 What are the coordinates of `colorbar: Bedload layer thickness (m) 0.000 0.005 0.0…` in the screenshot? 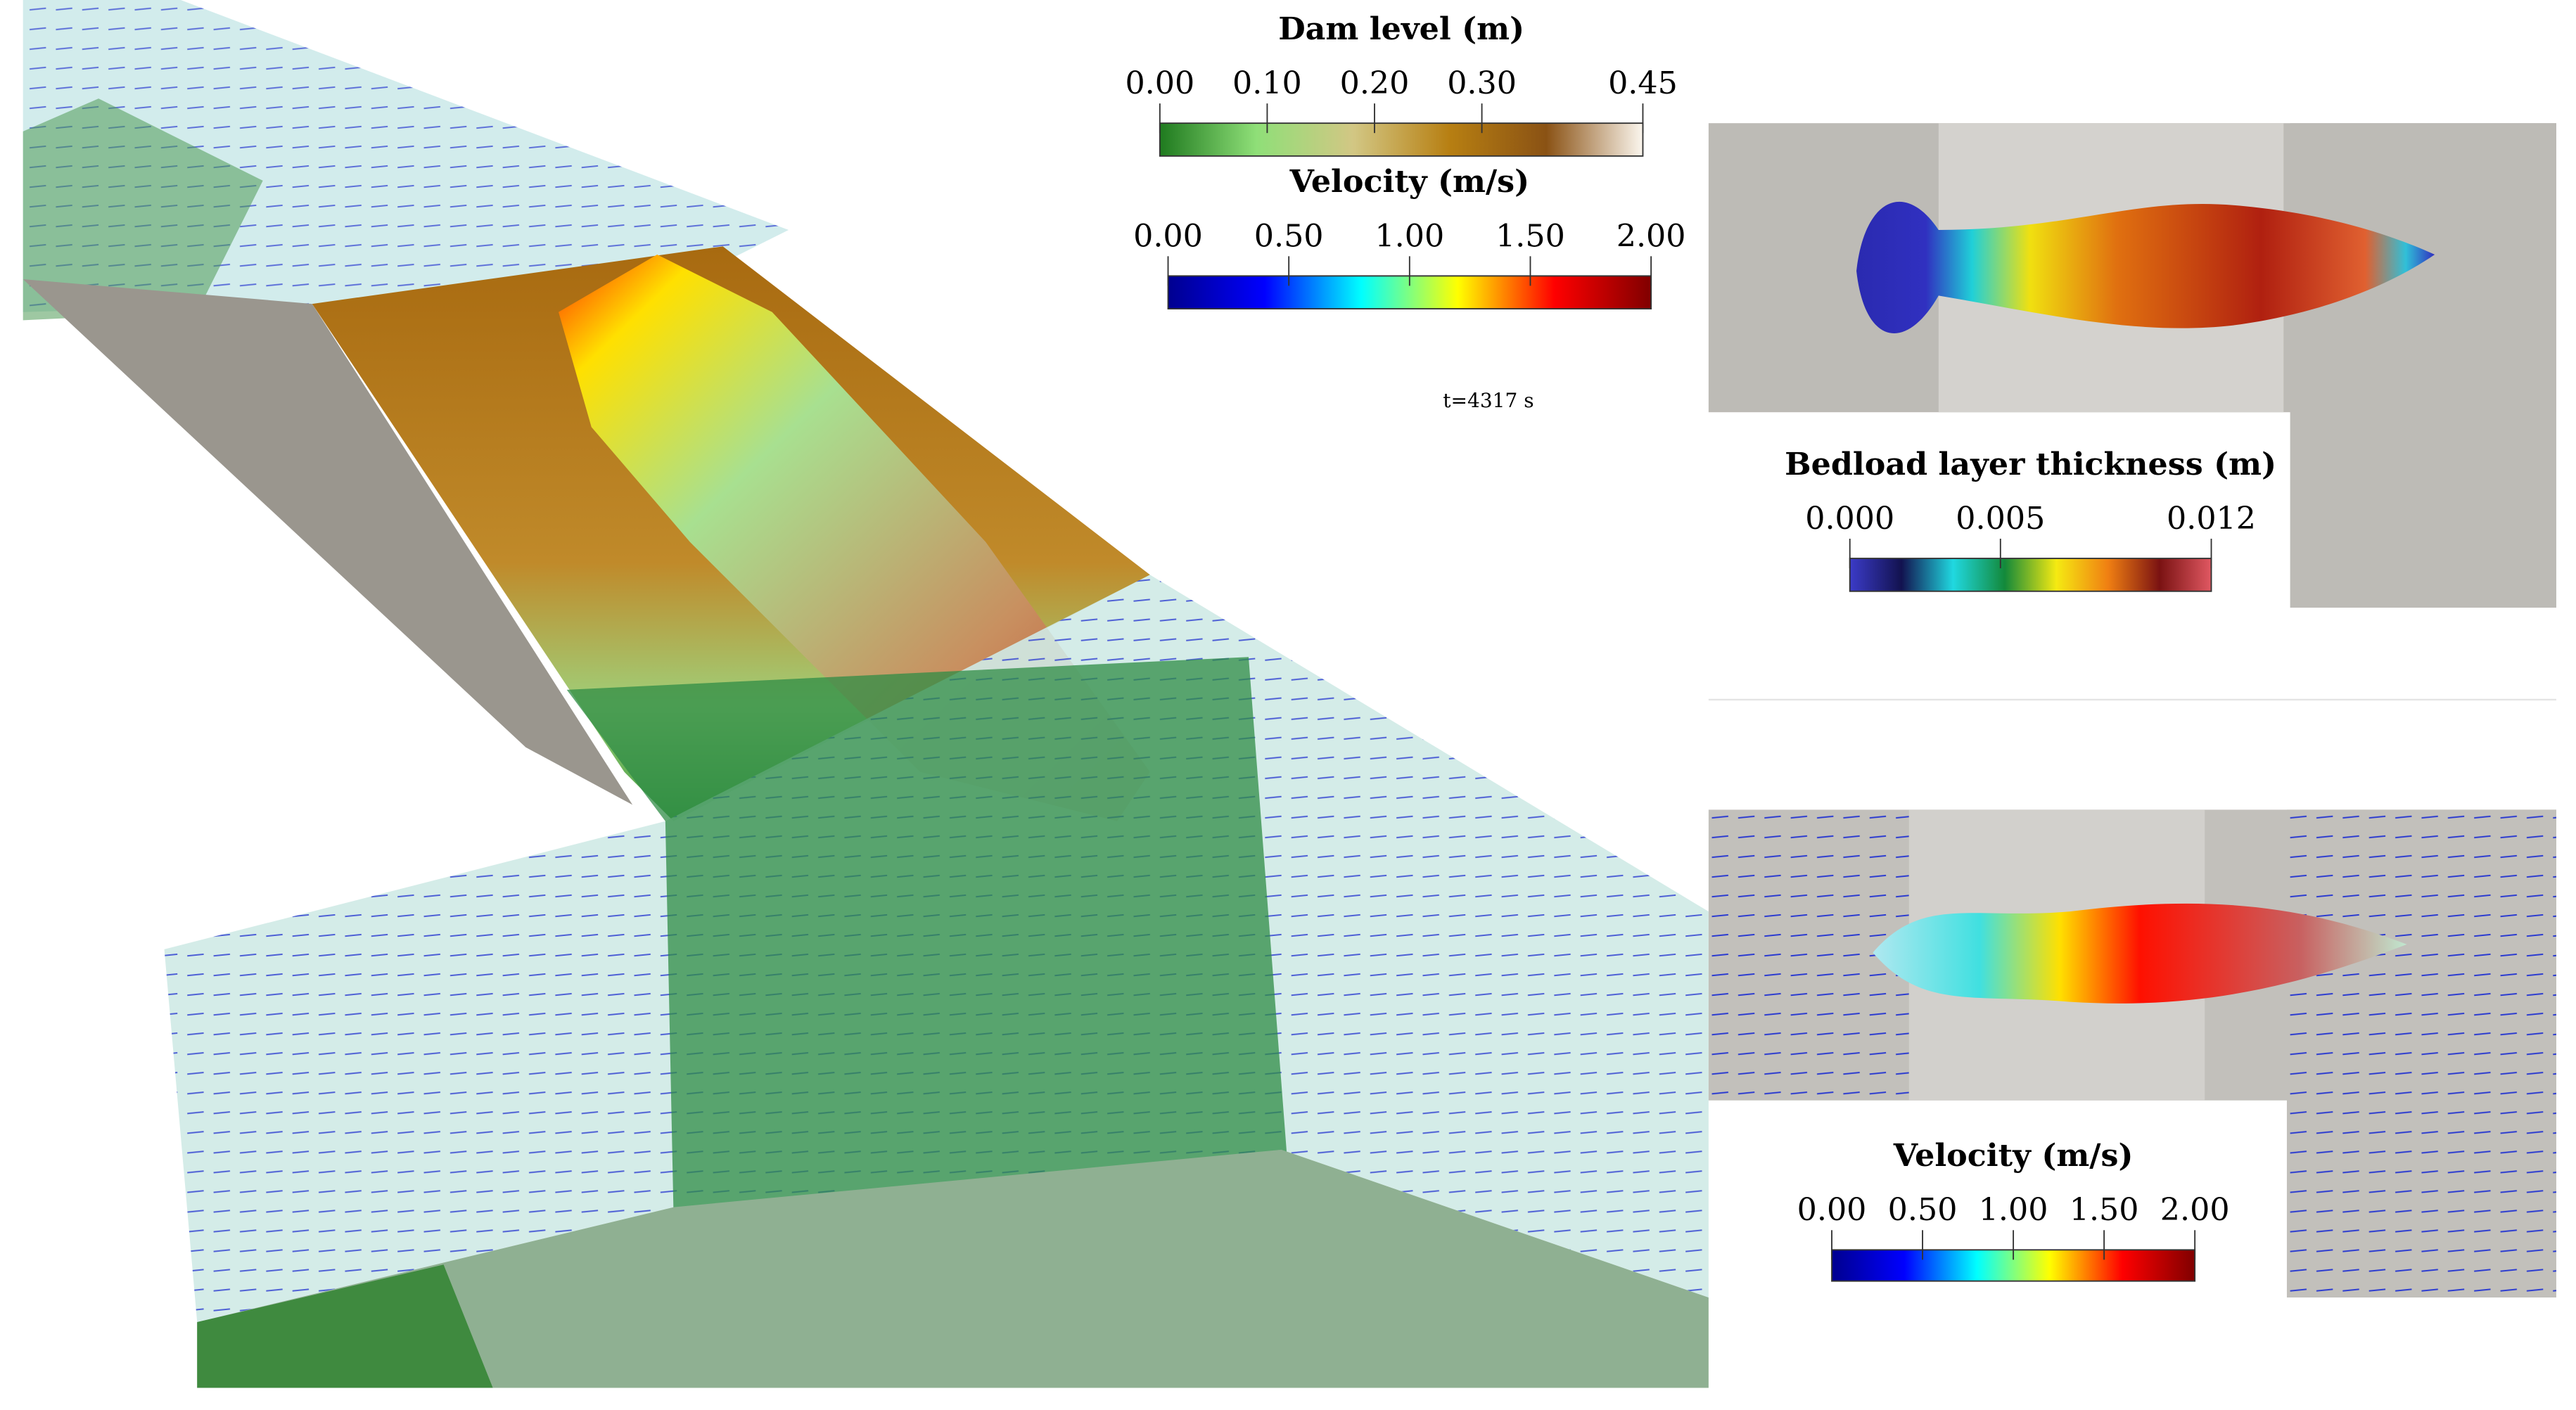 It's located at (2030, 519).